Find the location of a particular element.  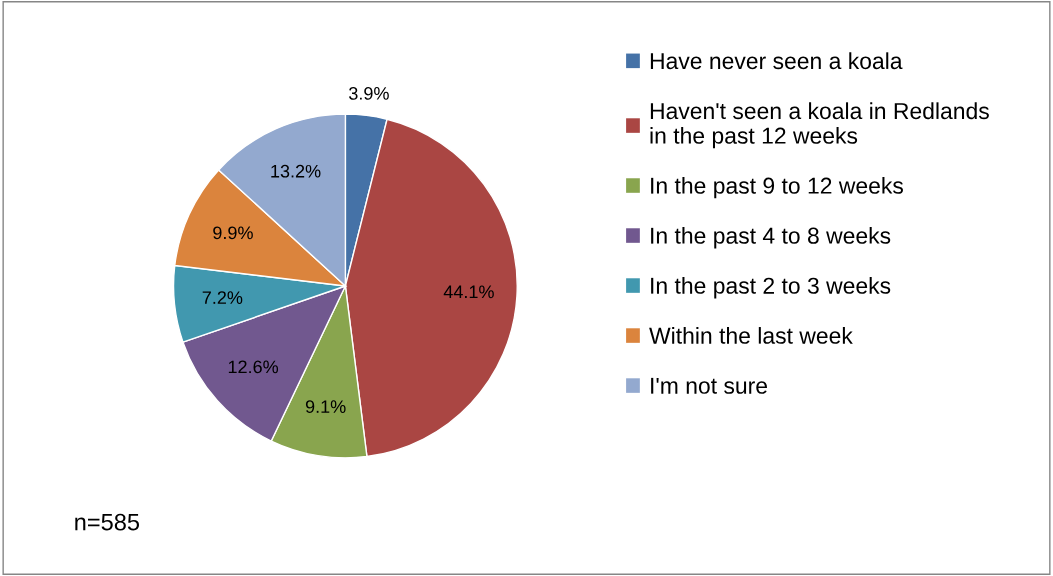

legend-label: I'm not sure is located at coordinates (709, 385).